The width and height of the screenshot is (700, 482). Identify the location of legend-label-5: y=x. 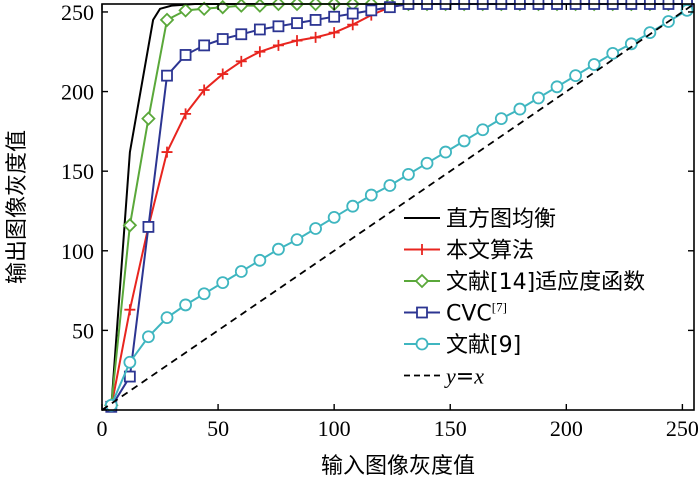
(464, 377).